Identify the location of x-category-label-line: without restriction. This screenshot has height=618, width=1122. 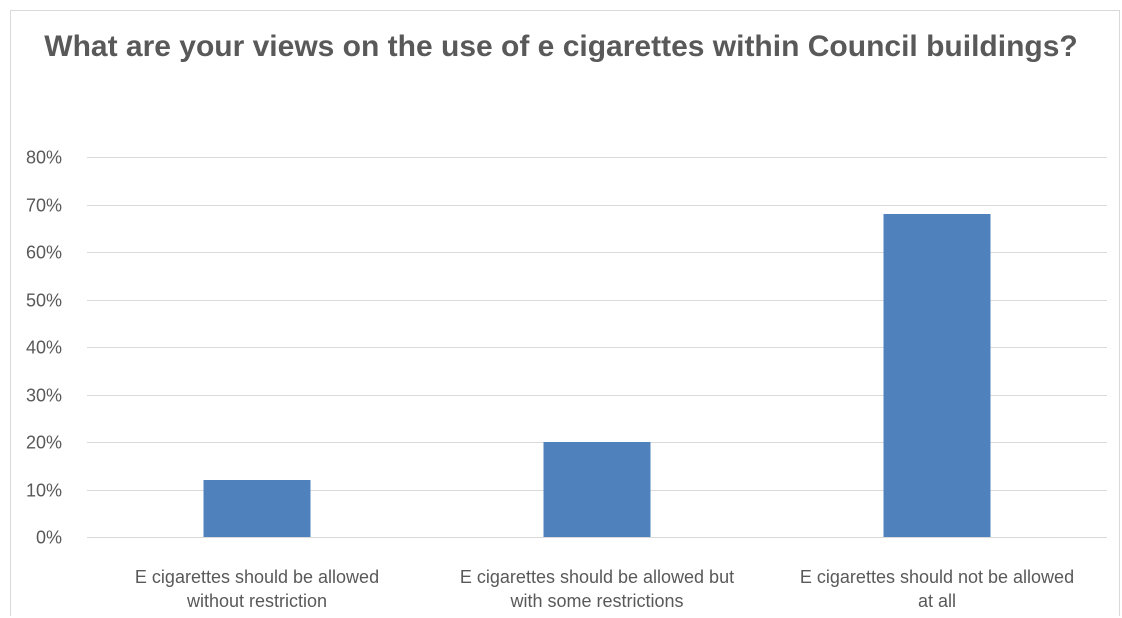
(256, 601).